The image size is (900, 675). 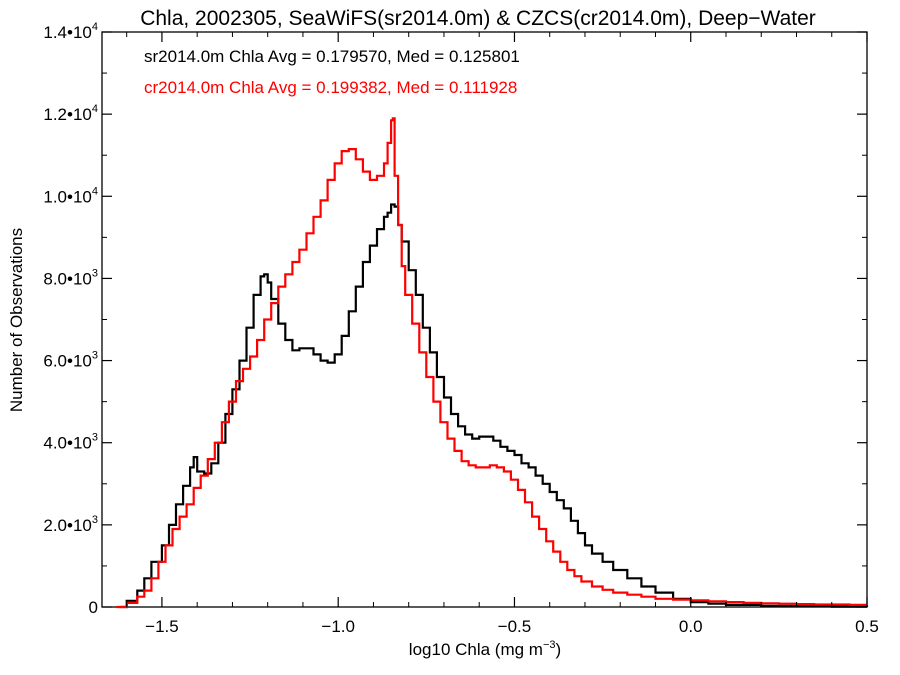 I want to click on y-tick-label: 6.0•103, so click(x=70, y=360).